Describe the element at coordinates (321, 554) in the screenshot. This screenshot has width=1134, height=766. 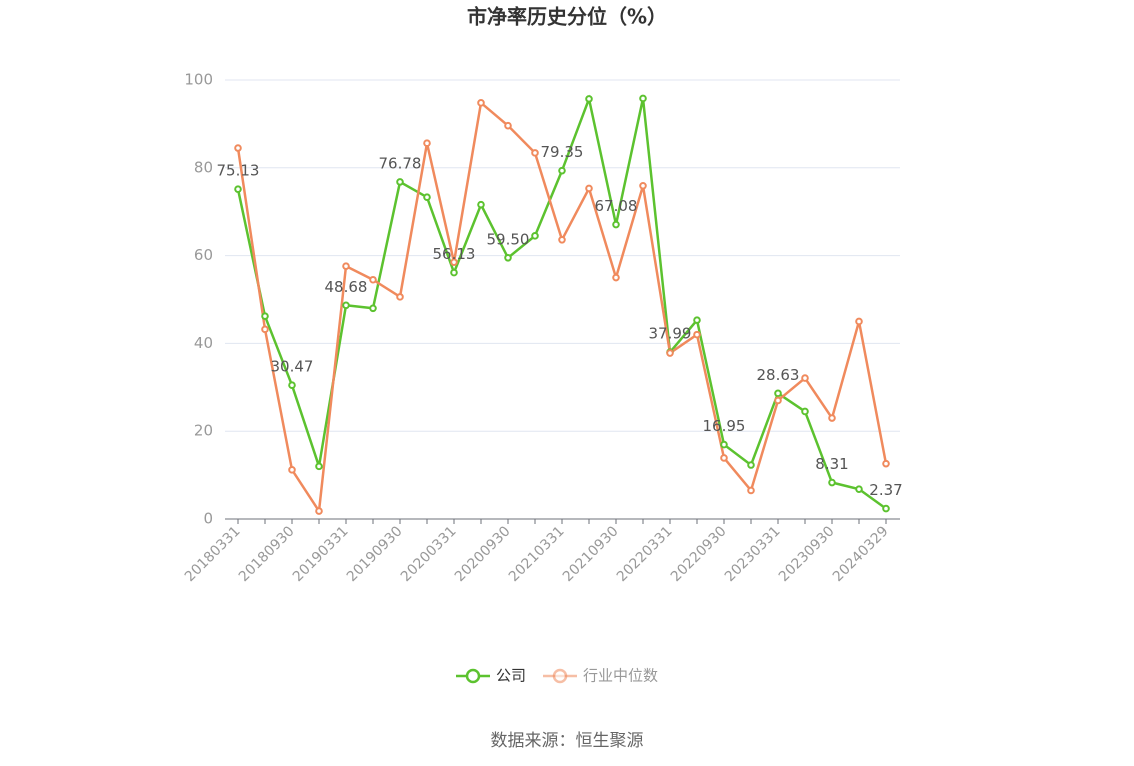
I see `x-tick-label: 20190331` at that location.